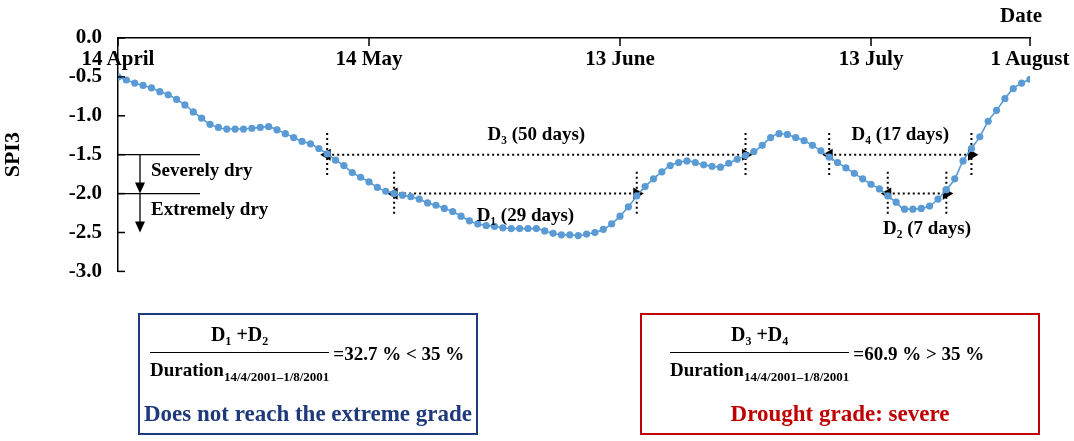 Image resolution: width=1074 pixels, height=441 pixels. I want to click on x-tick-label: 1 August, so click(1030, 58).